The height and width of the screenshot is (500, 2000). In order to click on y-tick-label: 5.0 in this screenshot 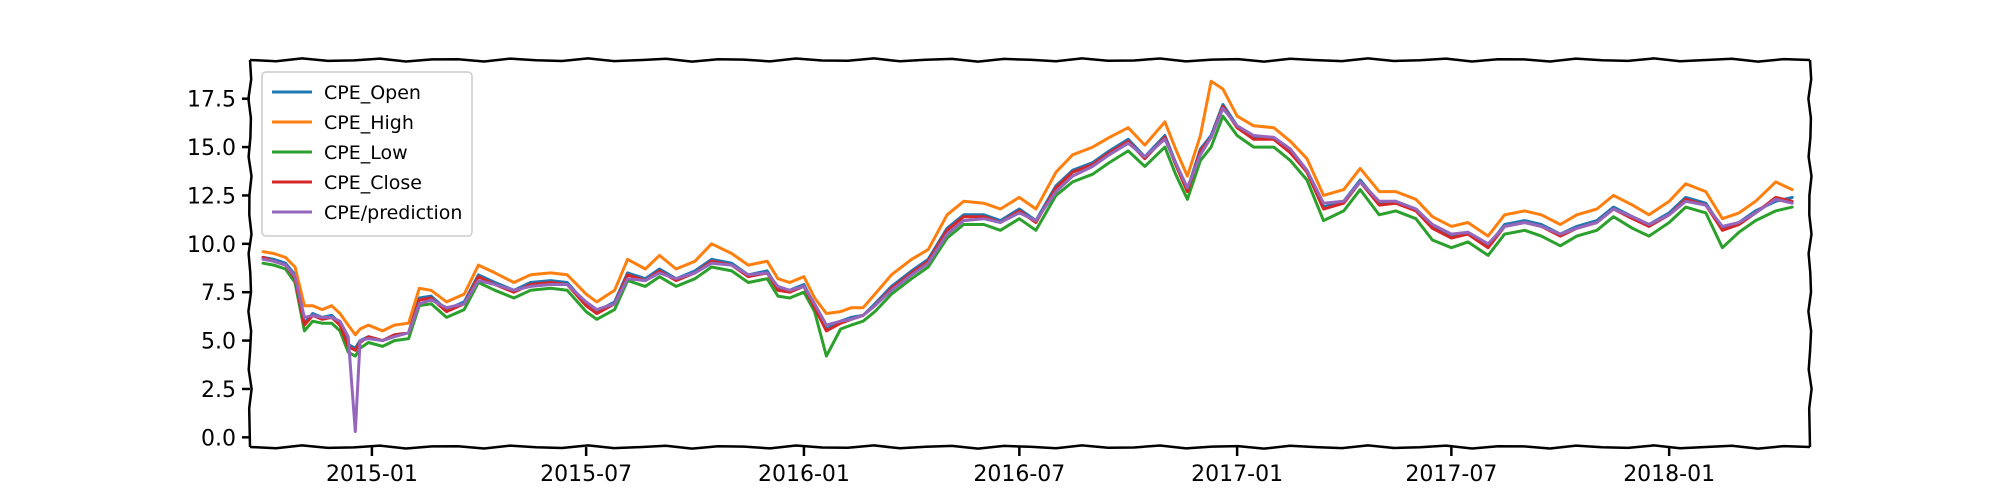, I will do `click(218, 342)`.